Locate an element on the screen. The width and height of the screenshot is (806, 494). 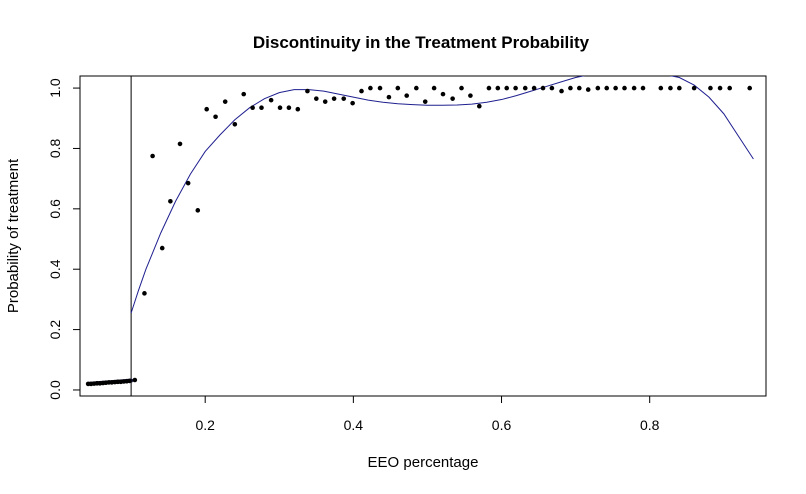
y-tick-label: 0.8 is located at coordinates (55, 149).